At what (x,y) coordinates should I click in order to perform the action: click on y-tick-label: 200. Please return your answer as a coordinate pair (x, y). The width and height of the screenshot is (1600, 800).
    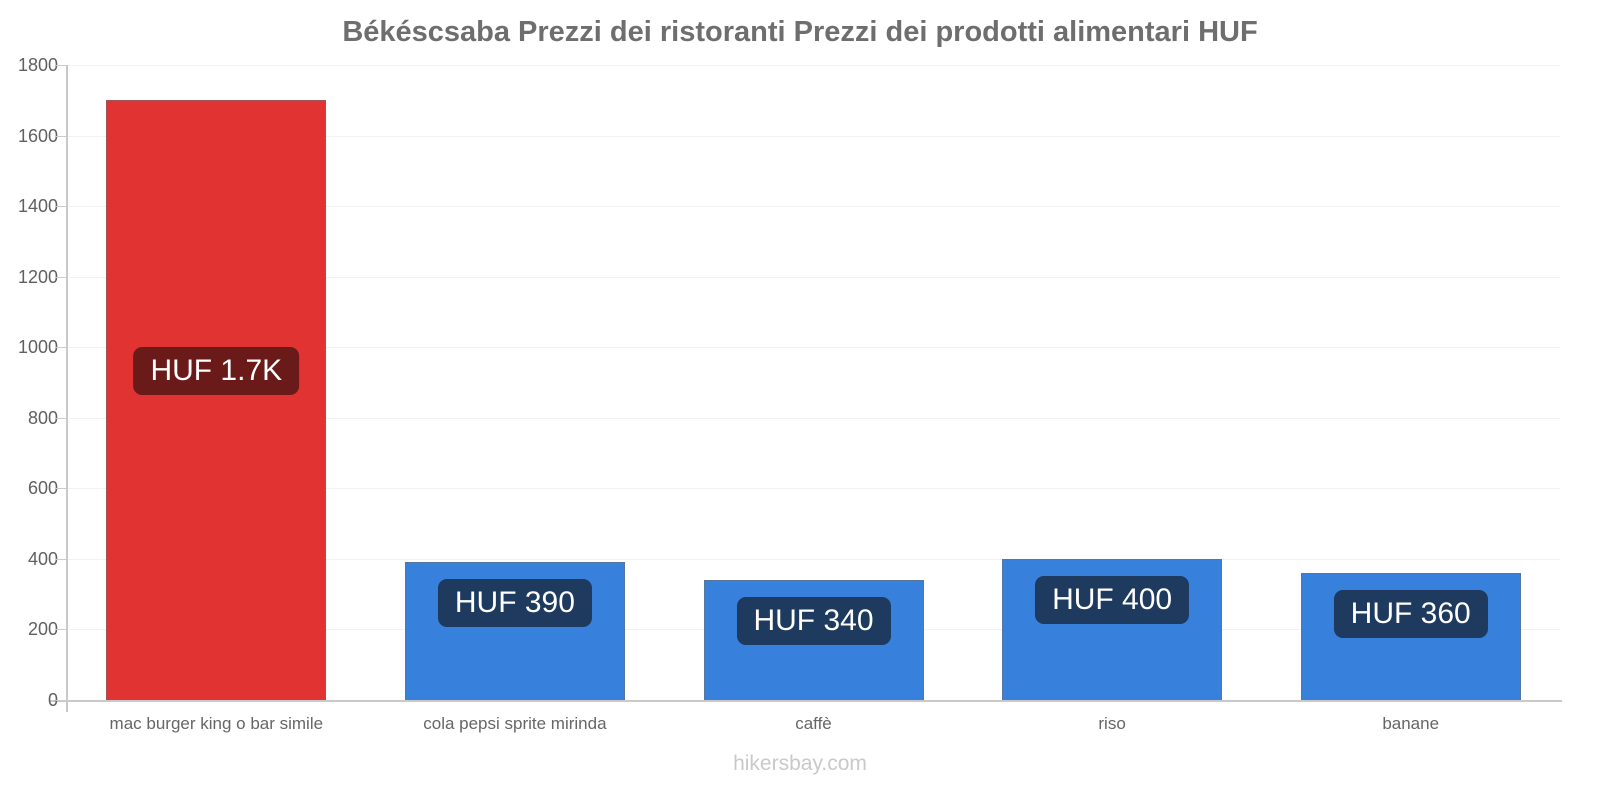
    Looking at the image, I should click on (42, 629).